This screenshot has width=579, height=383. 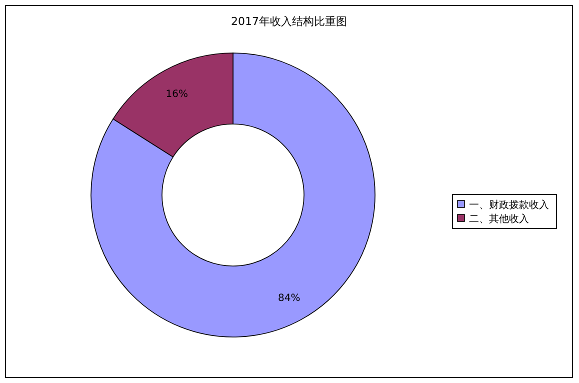 What do you see at coordinates (499, 219) in the screenshot?
I see `legend-label: 二、其他收入` at bounding box center [499, 219].